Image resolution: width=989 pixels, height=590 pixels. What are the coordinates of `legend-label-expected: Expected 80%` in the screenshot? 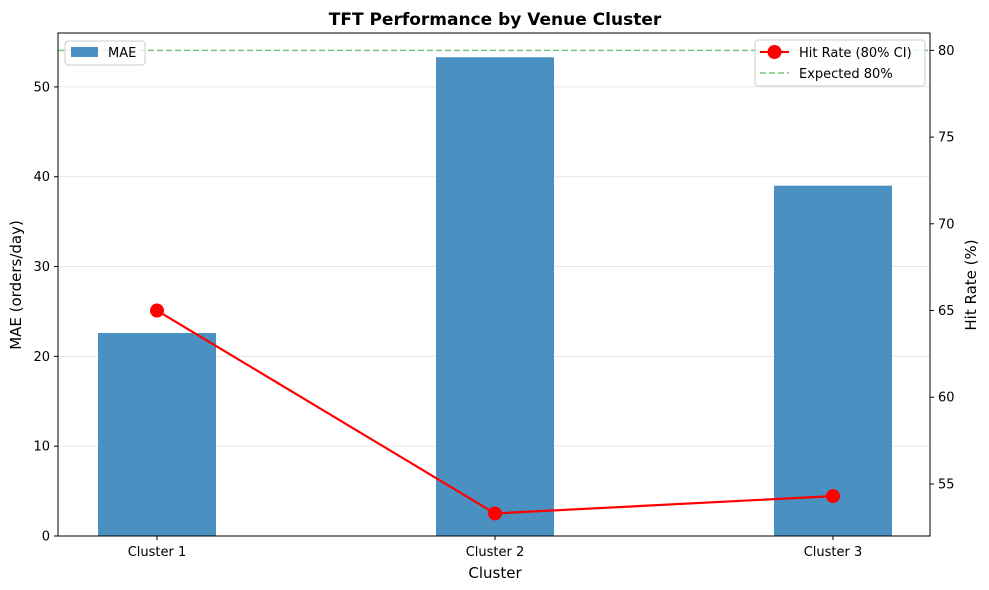 It's located at (846, 74).